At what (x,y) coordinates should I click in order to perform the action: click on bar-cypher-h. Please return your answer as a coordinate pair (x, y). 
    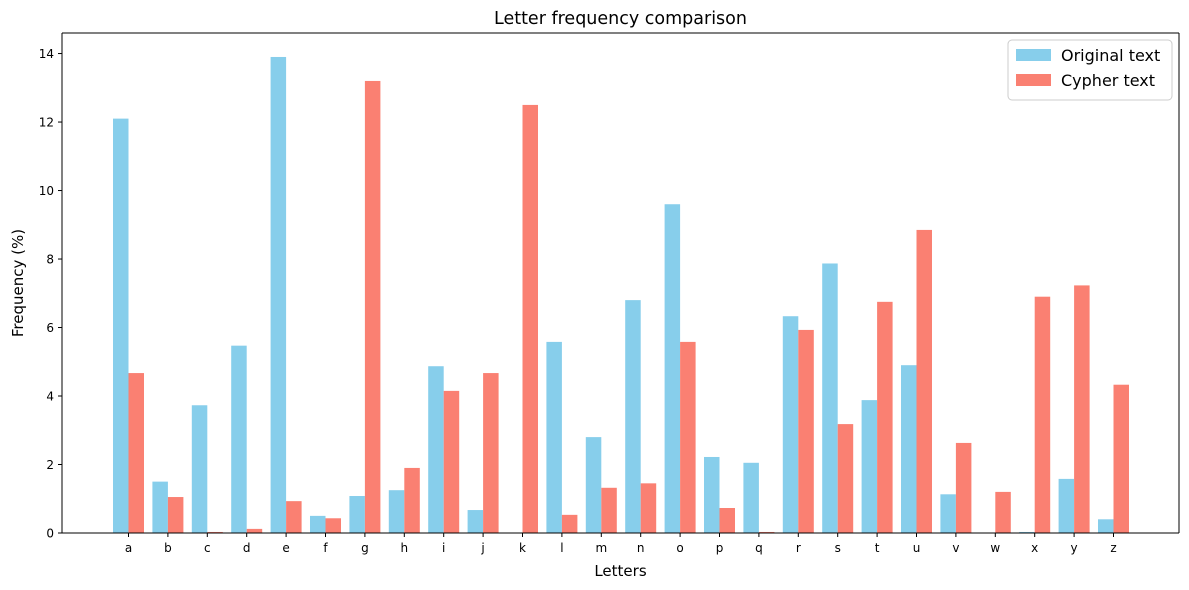
    Looking at the image, I should click on (412, 500).